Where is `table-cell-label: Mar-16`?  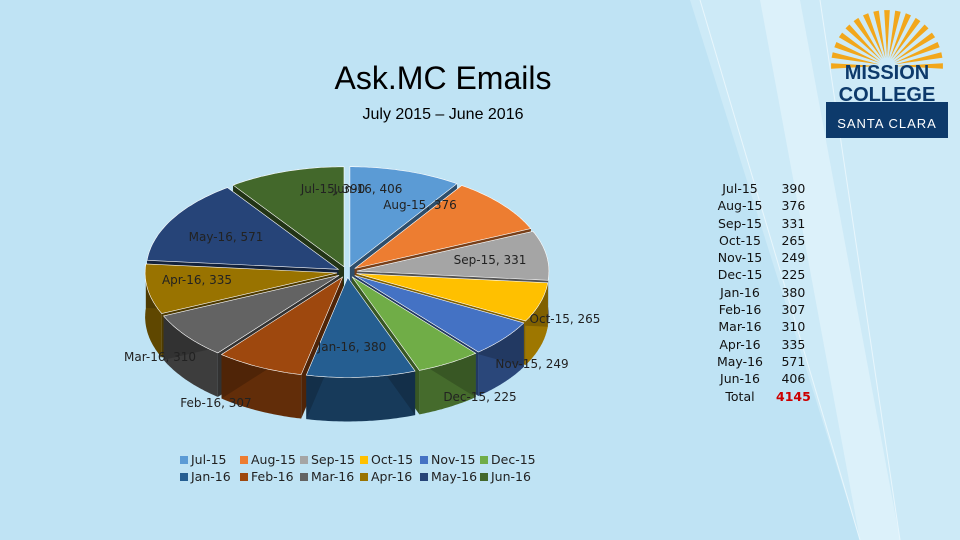
table-cell-label: Mar-16 is located at coordinates (740, 327).